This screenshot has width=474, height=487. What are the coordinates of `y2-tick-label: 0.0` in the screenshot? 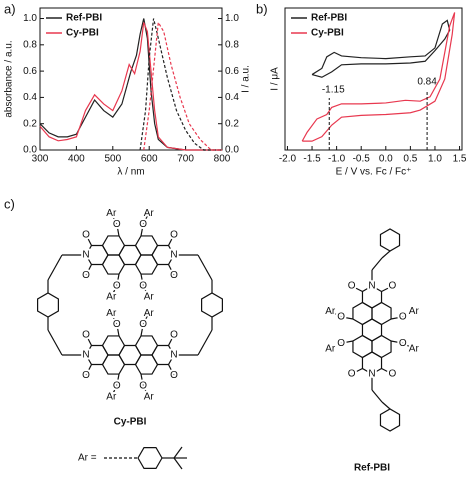 It's located at (232, 150).